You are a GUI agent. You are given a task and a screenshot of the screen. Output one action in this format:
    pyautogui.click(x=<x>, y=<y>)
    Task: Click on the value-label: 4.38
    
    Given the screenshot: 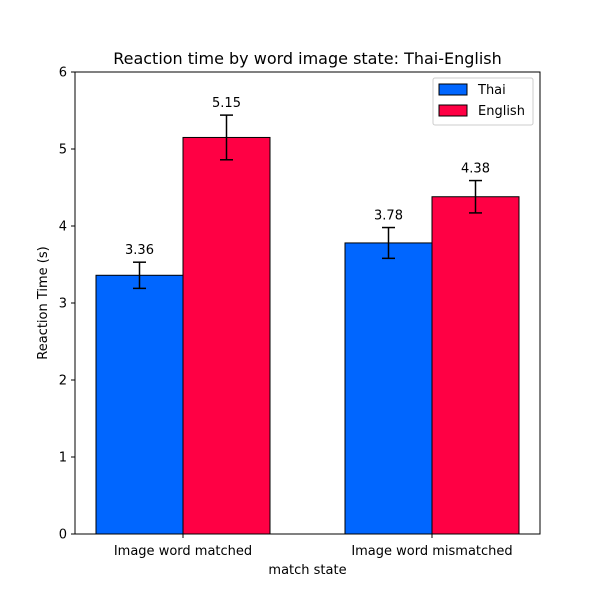 What is the action you would take?
    pyautogui.click(x=475, y=169)
    